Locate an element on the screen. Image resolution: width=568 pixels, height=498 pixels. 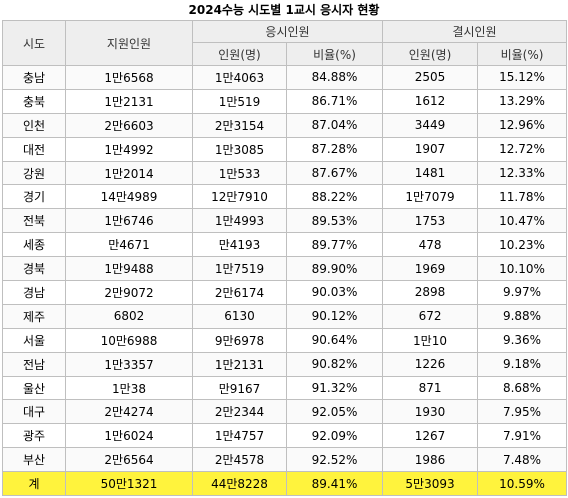
table-cell: 충북 is located at coordinates (34, 101).